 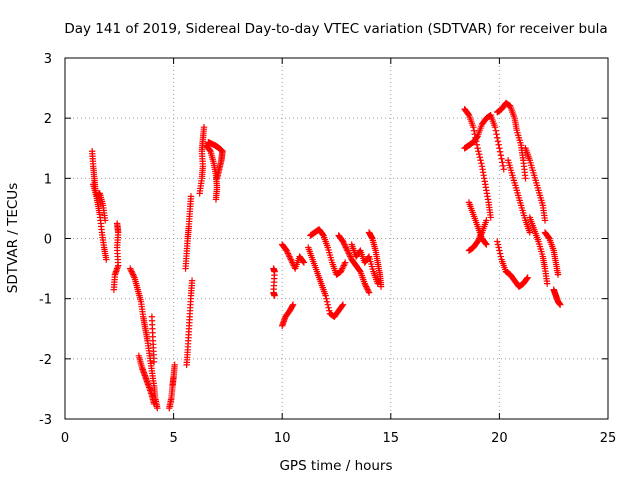 I want to click on x-tick-label: 5, so click(x=173, y=438).